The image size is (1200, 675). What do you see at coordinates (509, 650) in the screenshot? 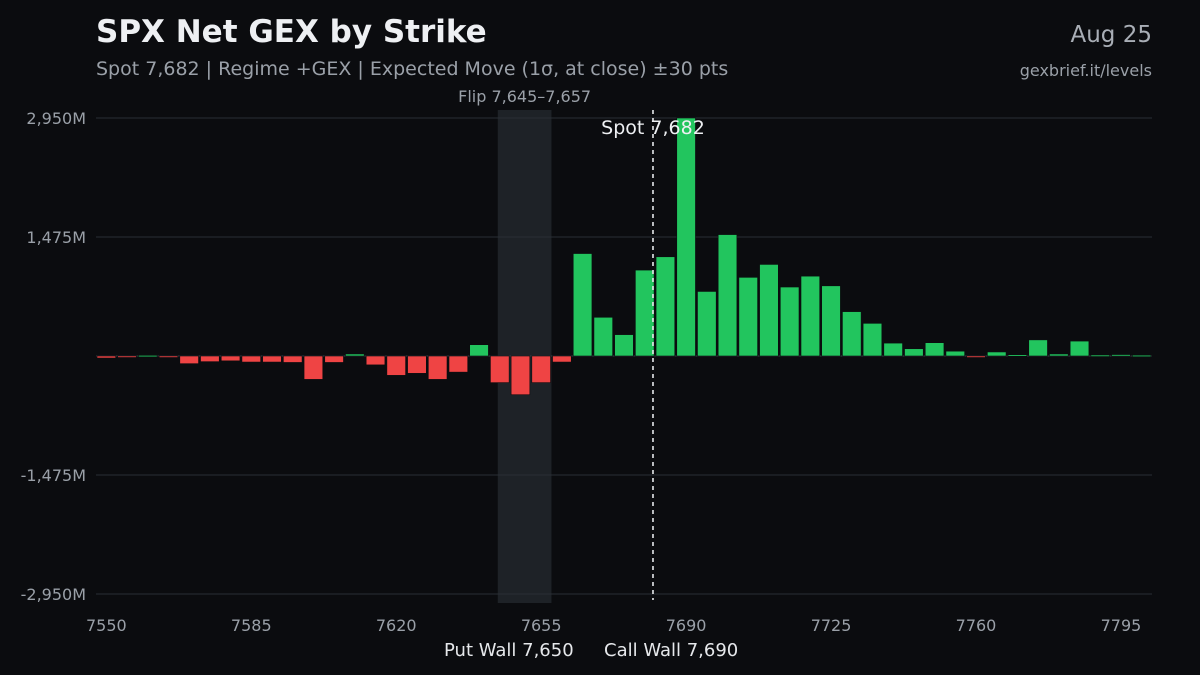
I see `put-wall-label: Put Wall 7,650` at bounding box center [509, 650].